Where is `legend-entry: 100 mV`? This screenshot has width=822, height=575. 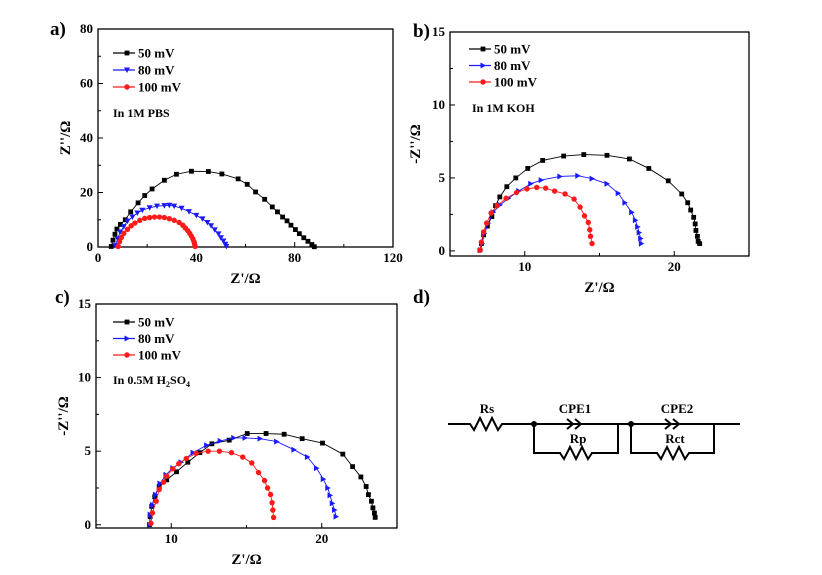 legend-entry: 100 mV is located at coordinates (147, 87).